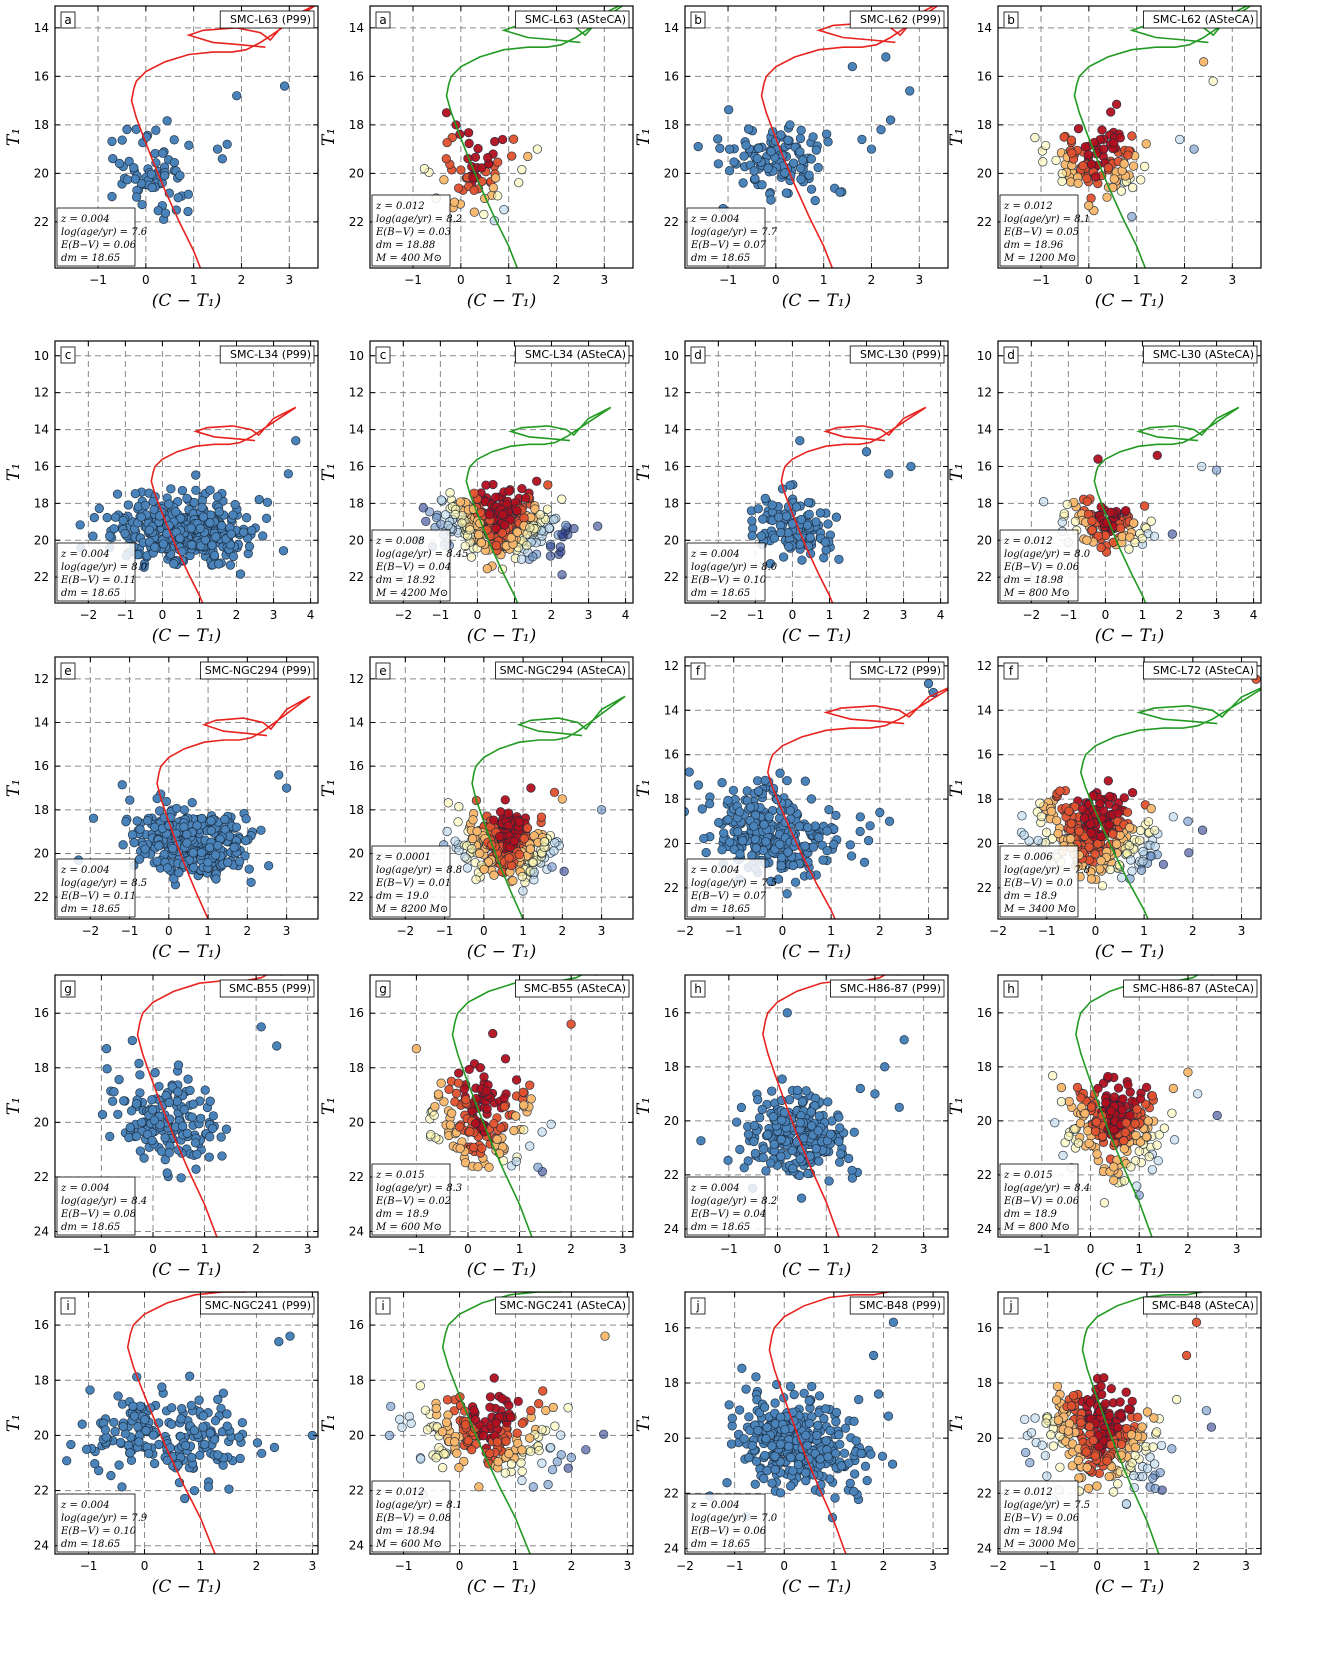  I want to click on x-tick-label: 0, so click(776, 280).